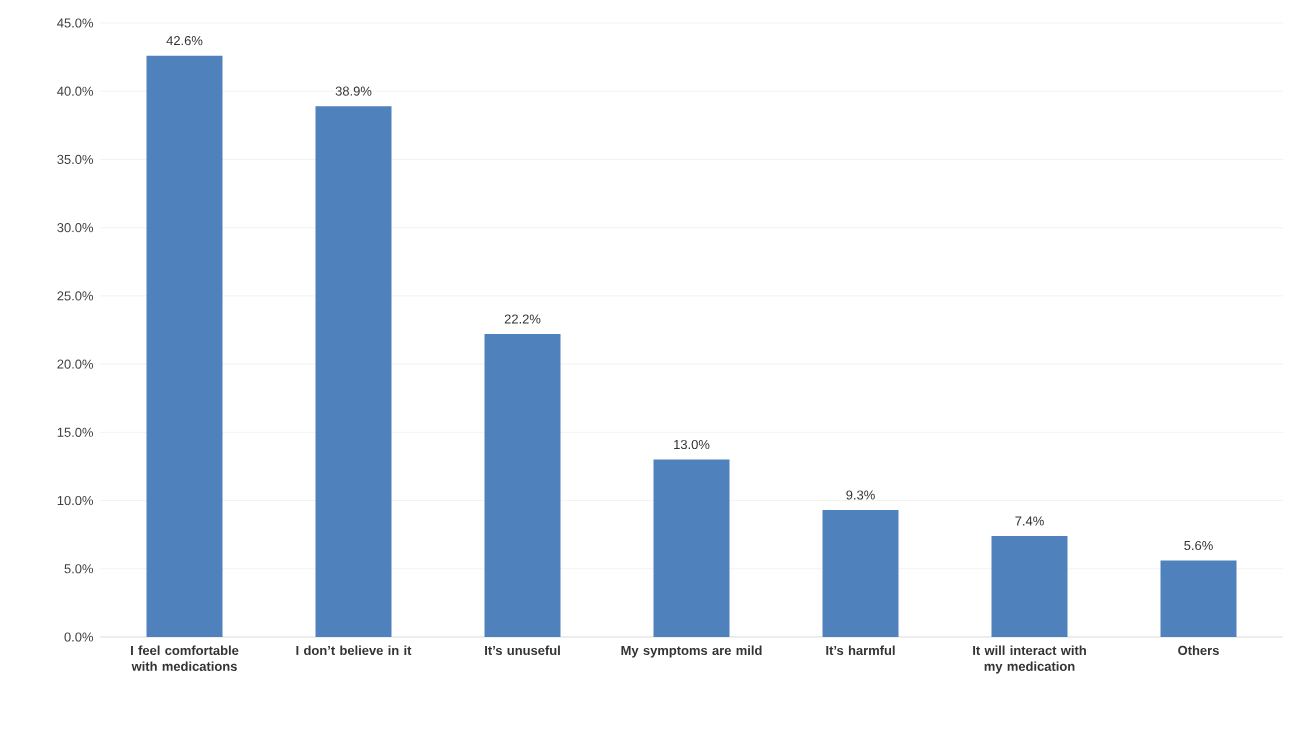 Image resolution: width=1293 pixels, height=731 pixels. What do you see at coordinates (1029, 521) in the screenshot?
I see `data-label: 7.4%` at bounding box center [1029, 521].